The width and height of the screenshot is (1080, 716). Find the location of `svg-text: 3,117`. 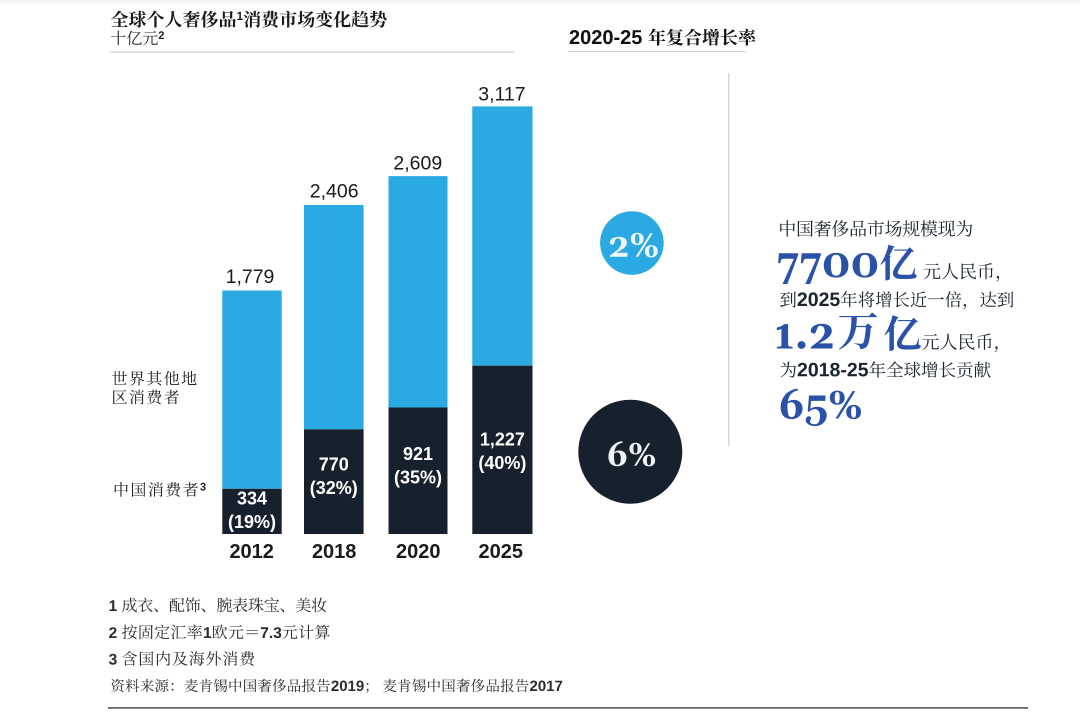

svg-text: 3,117 is located at coordinates (501, 95).